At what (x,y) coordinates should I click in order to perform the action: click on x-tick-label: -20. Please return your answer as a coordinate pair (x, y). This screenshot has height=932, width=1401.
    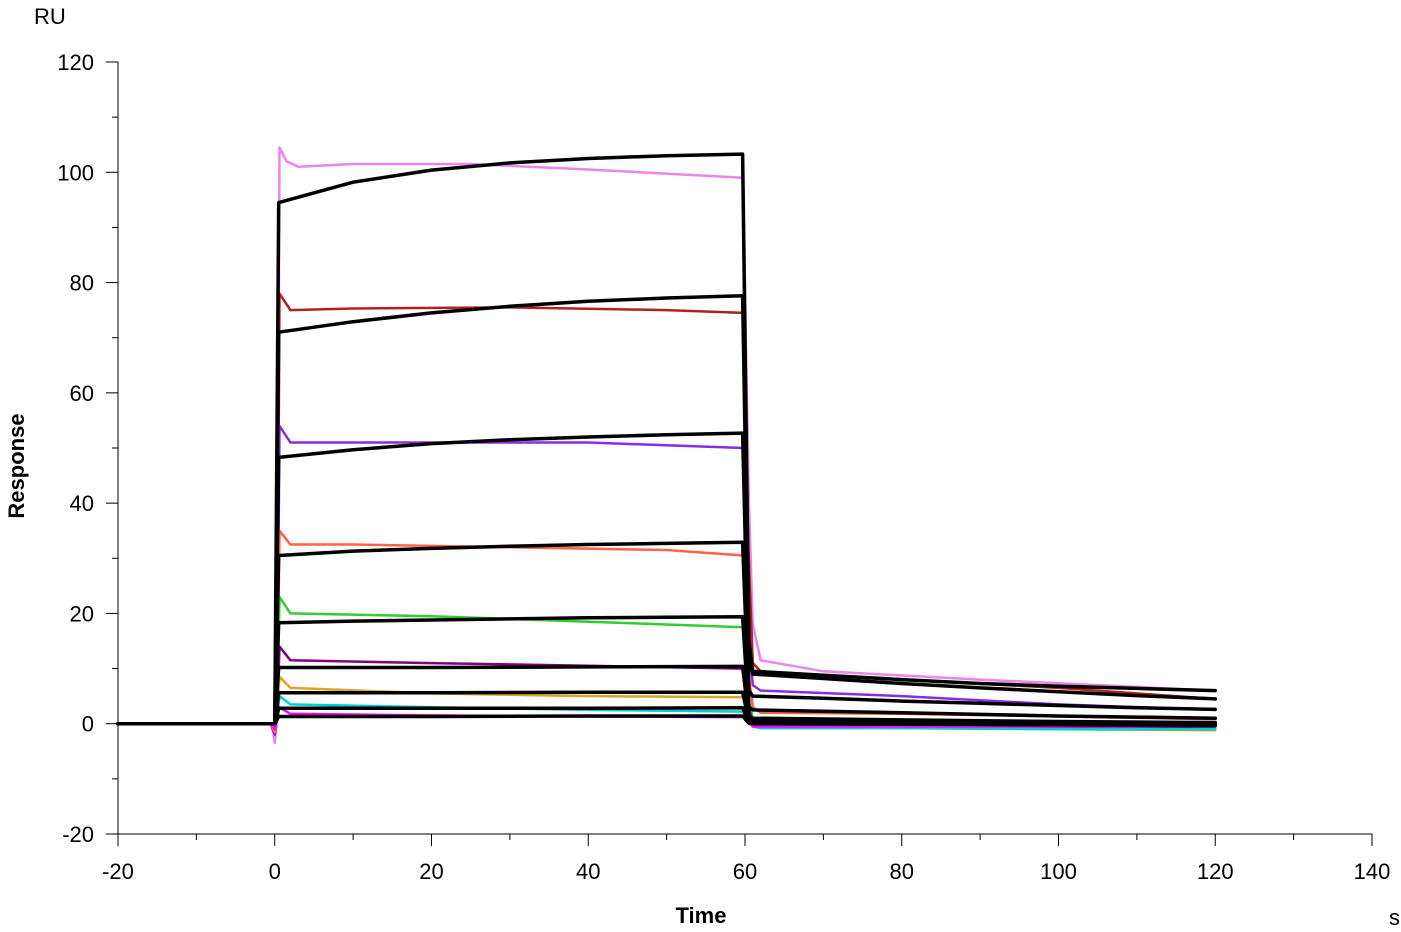
    Looking at the image, I should click on (118, 871).